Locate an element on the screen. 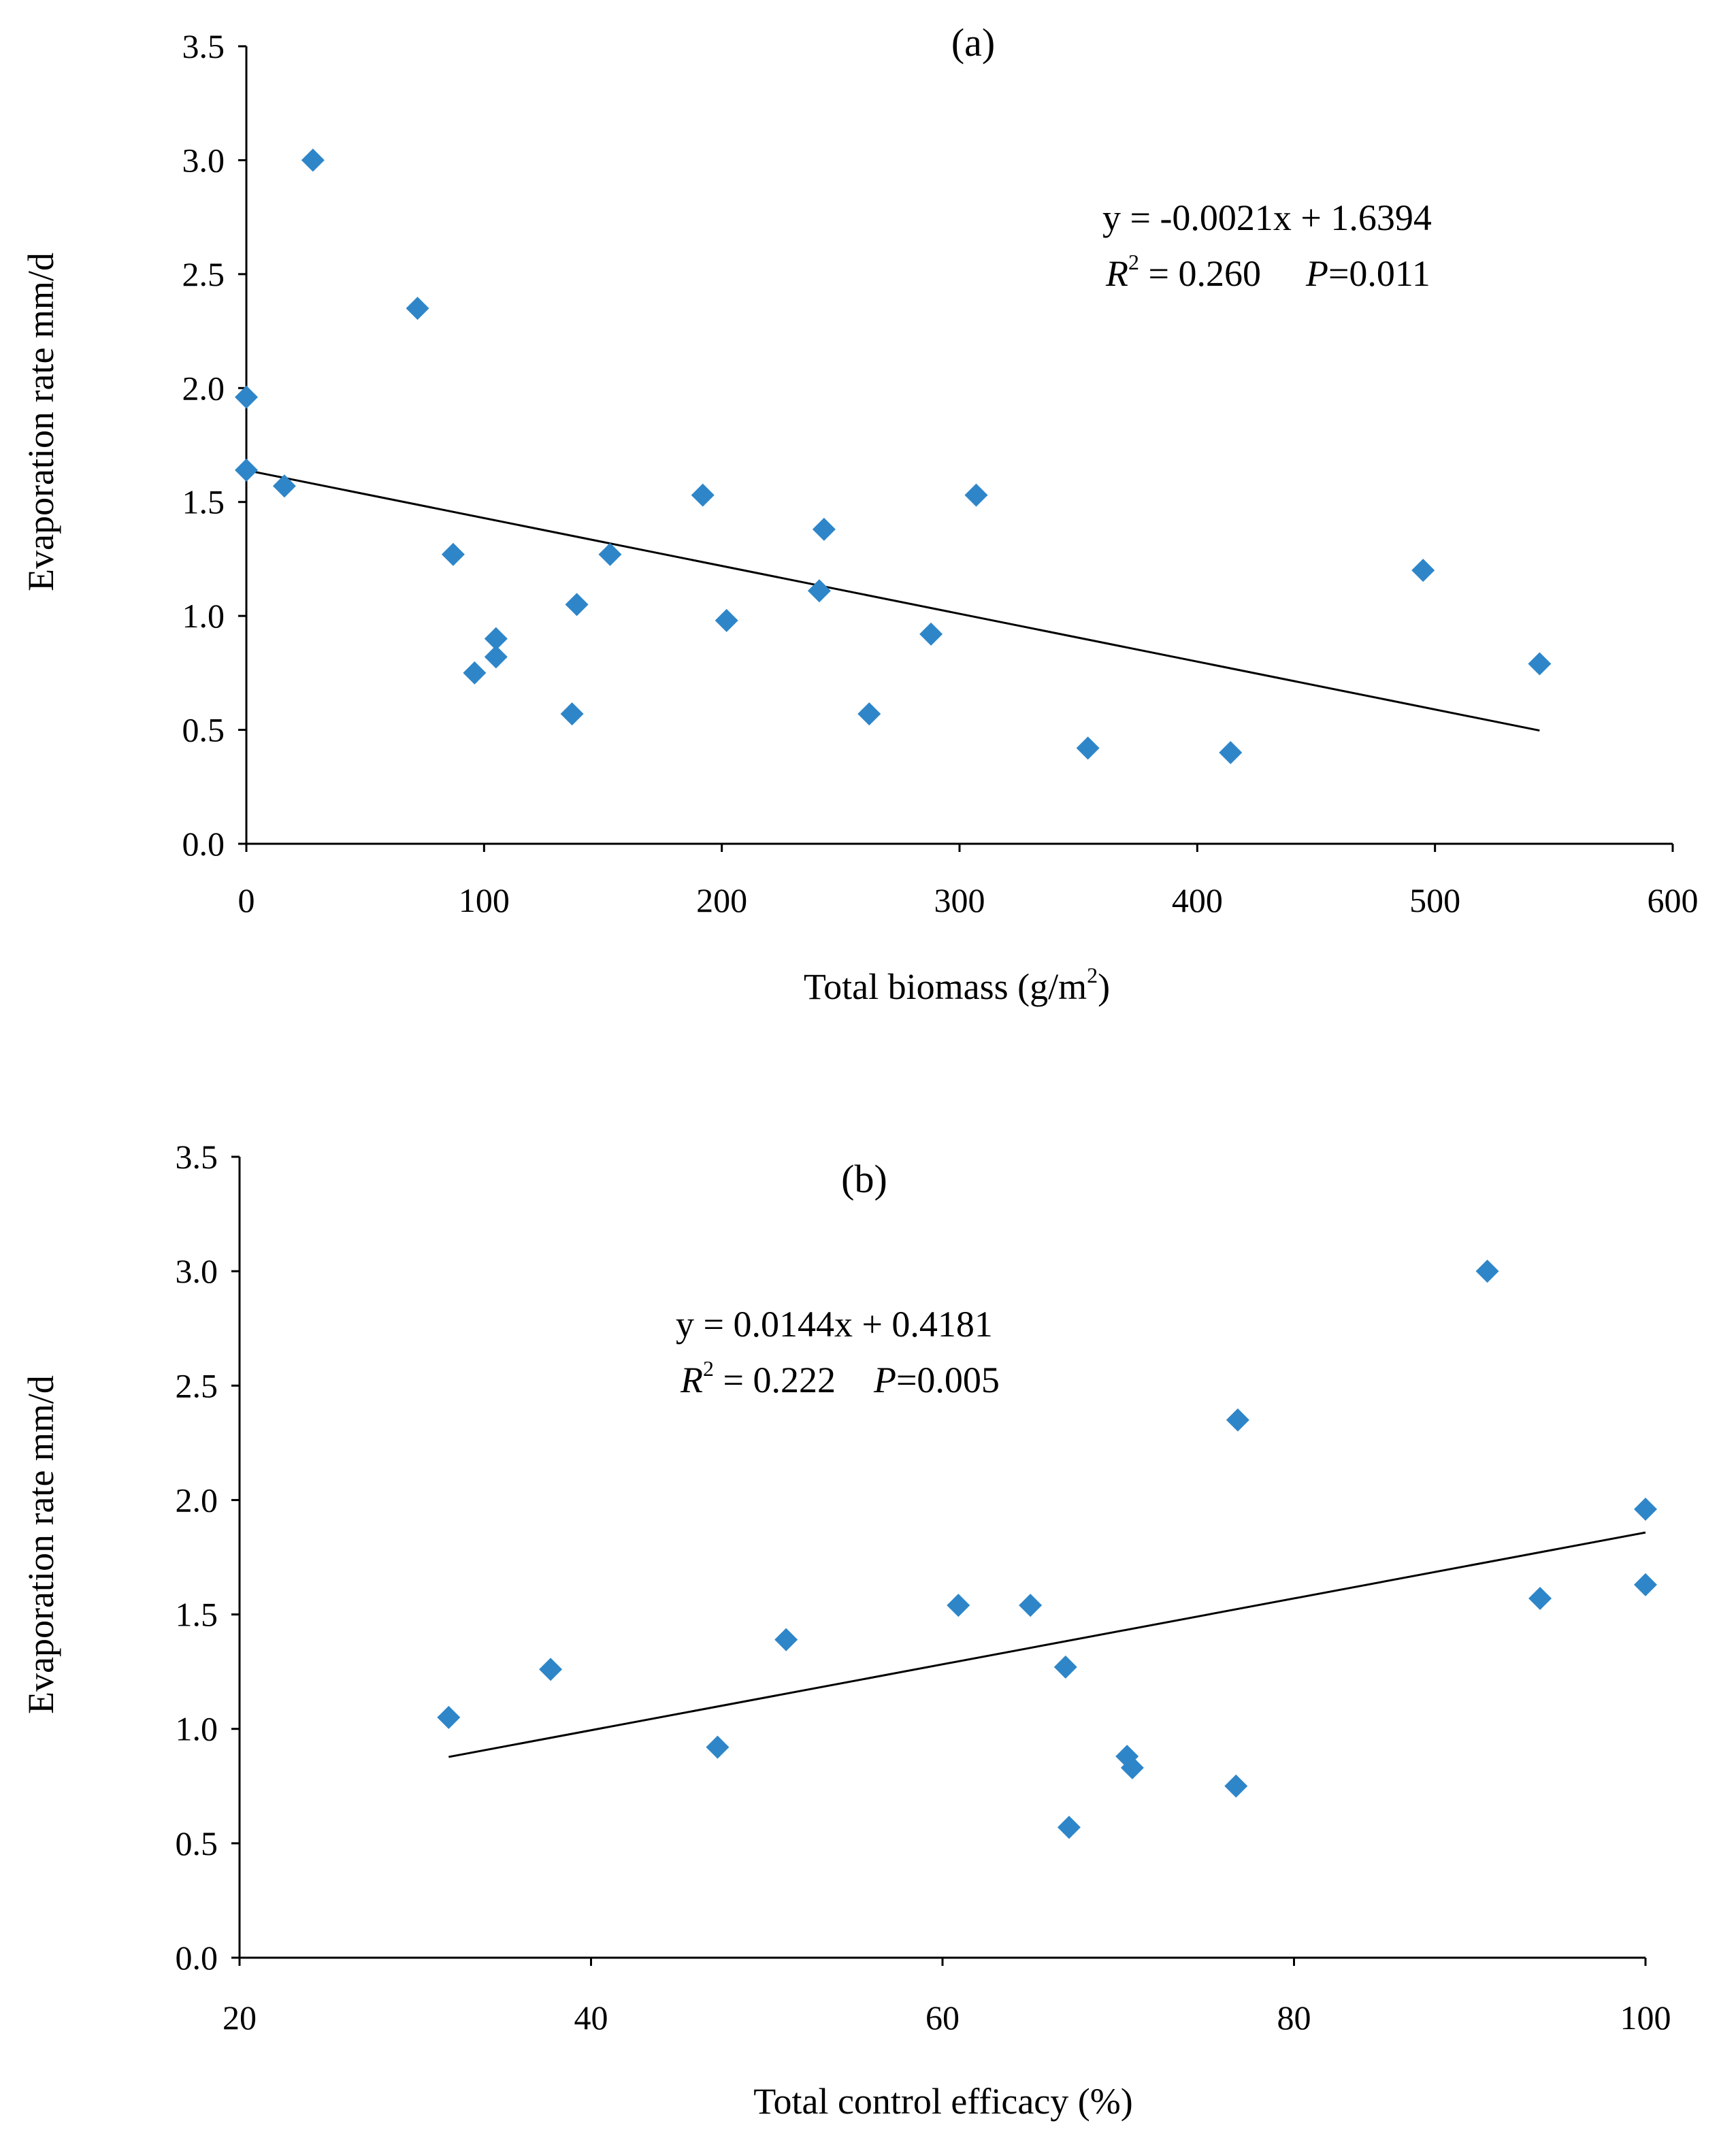 This screenshot has width=1736, height=2153. x-tick-label: 80 is located at coordinates (1294, 2018).